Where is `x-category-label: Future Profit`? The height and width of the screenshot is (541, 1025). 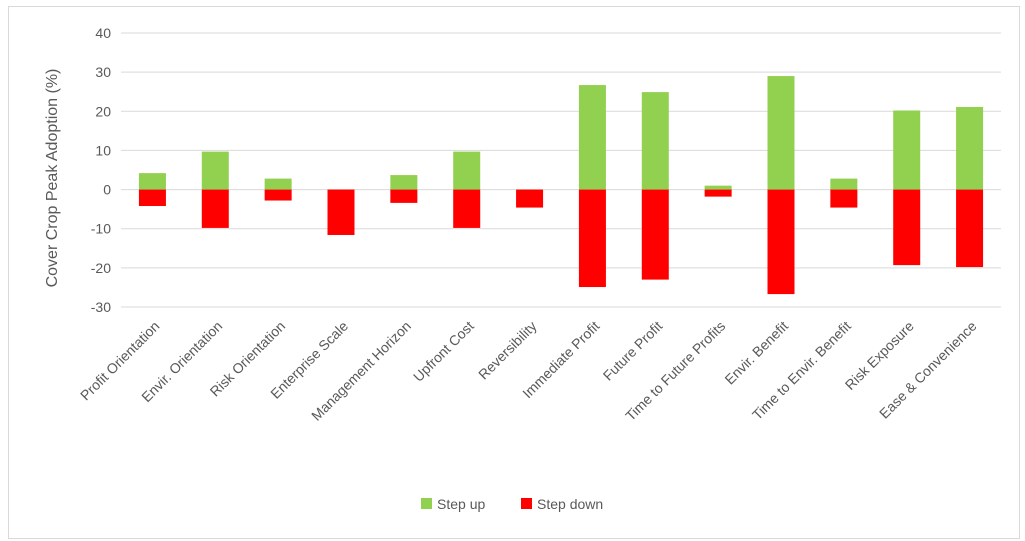 x-category-label: Future Profit is located at coordinates (633, 351).